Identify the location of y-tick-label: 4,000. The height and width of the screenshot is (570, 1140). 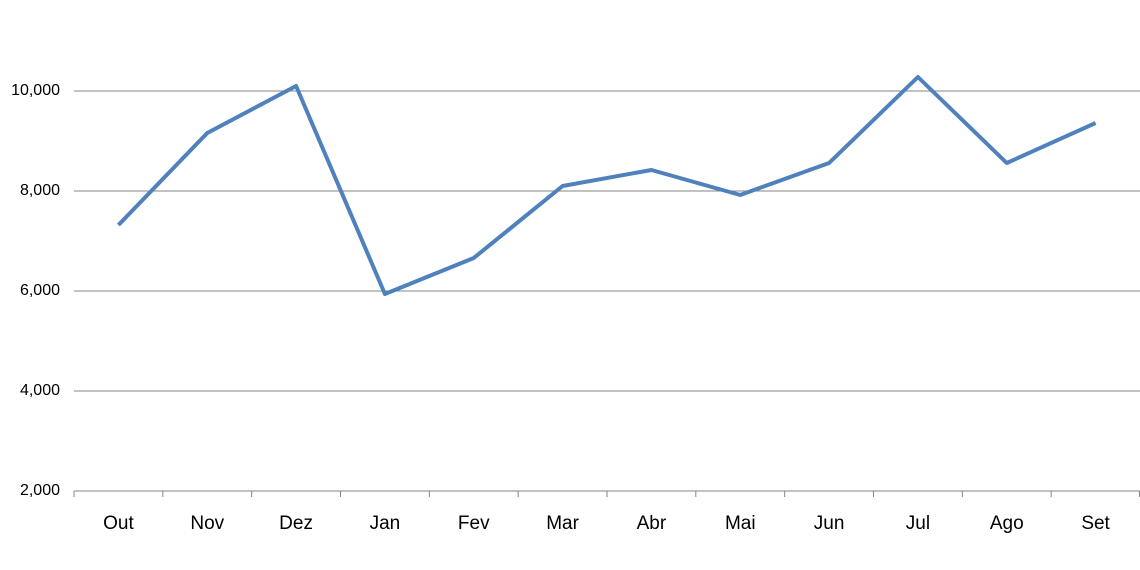
(40, 390).